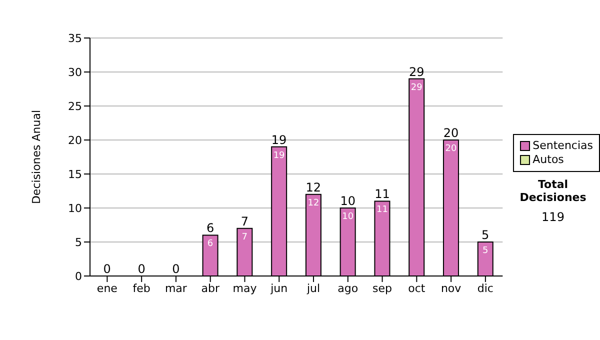 The height and width of the screenshot is (340, 600). I want to click on data-label: 19, so click(279, 155).